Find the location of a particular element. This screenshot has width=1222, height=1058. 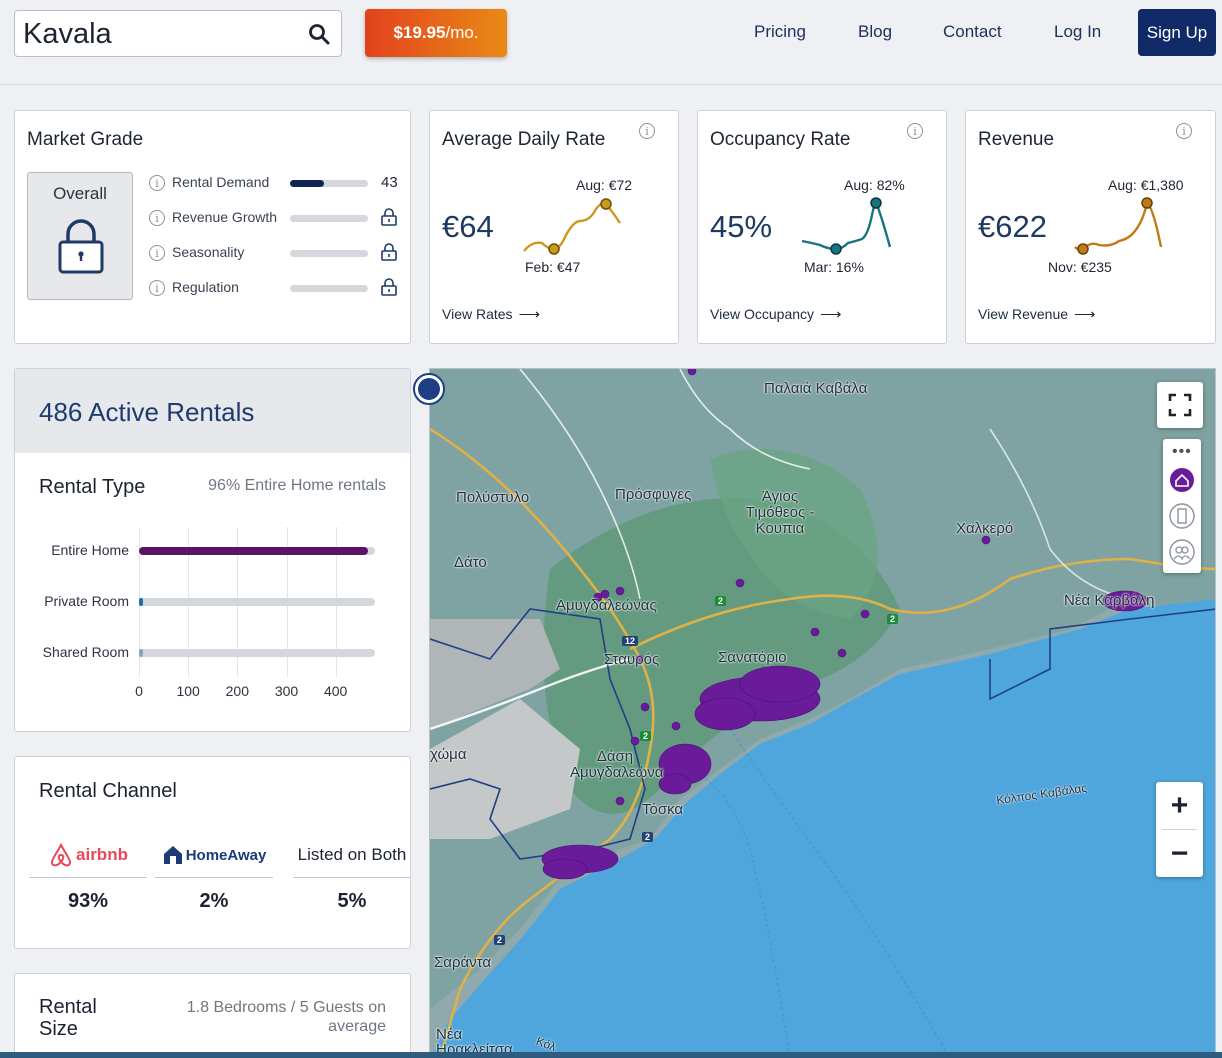

airbnb-label: airbnb is located at coordinates (102, 854).